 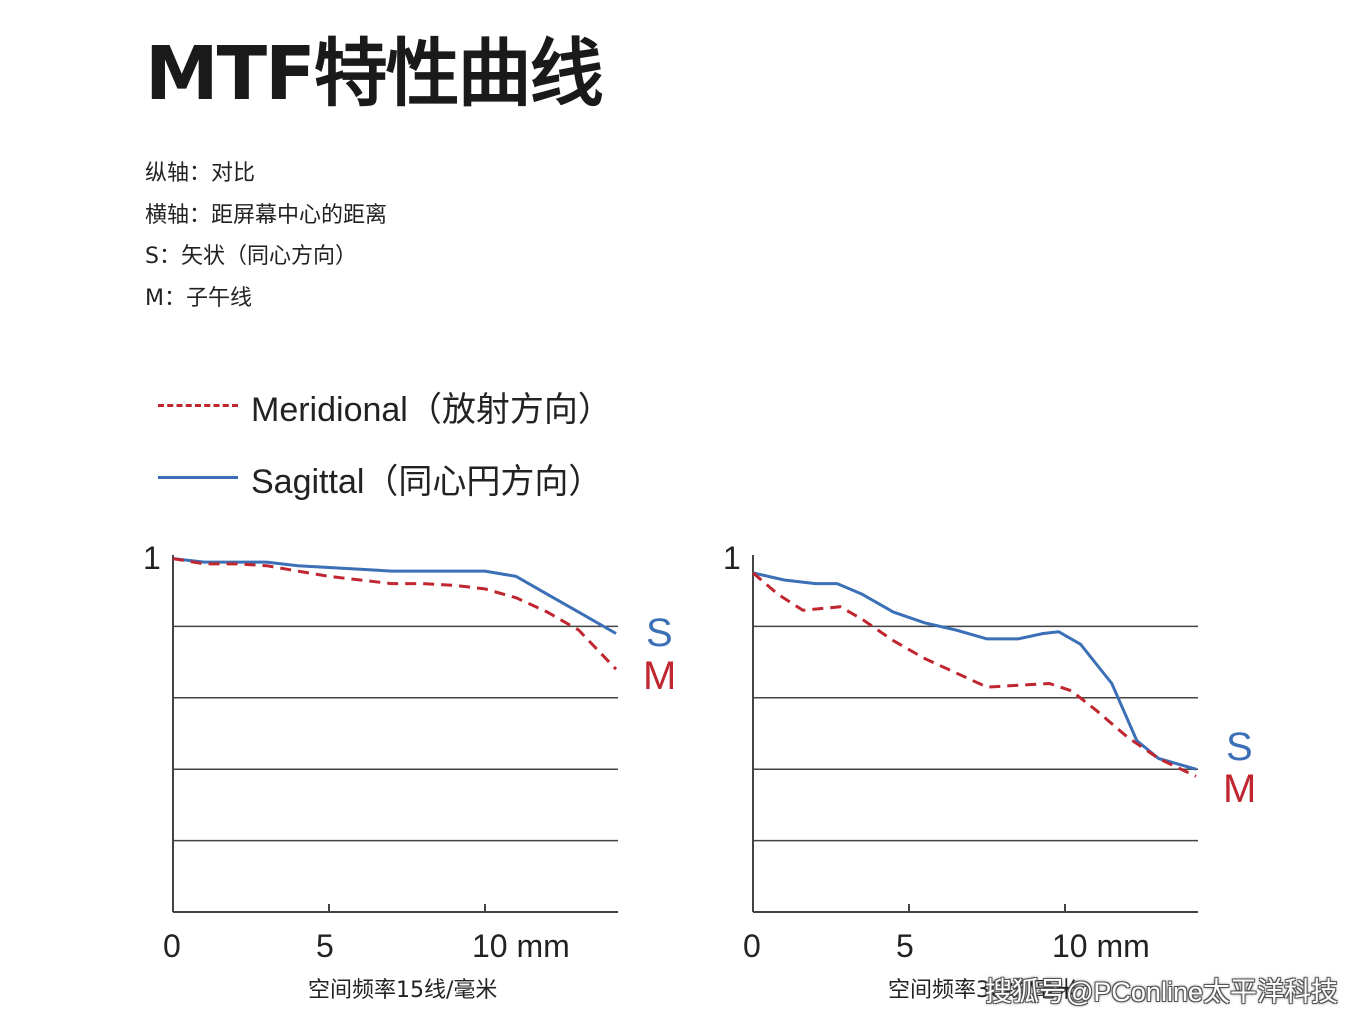 What do you see at coordinates (521, 946) in the screenshot?
I see `chart-1-x-tick-label-10: 10 mm` at bounding box center [521, 946].